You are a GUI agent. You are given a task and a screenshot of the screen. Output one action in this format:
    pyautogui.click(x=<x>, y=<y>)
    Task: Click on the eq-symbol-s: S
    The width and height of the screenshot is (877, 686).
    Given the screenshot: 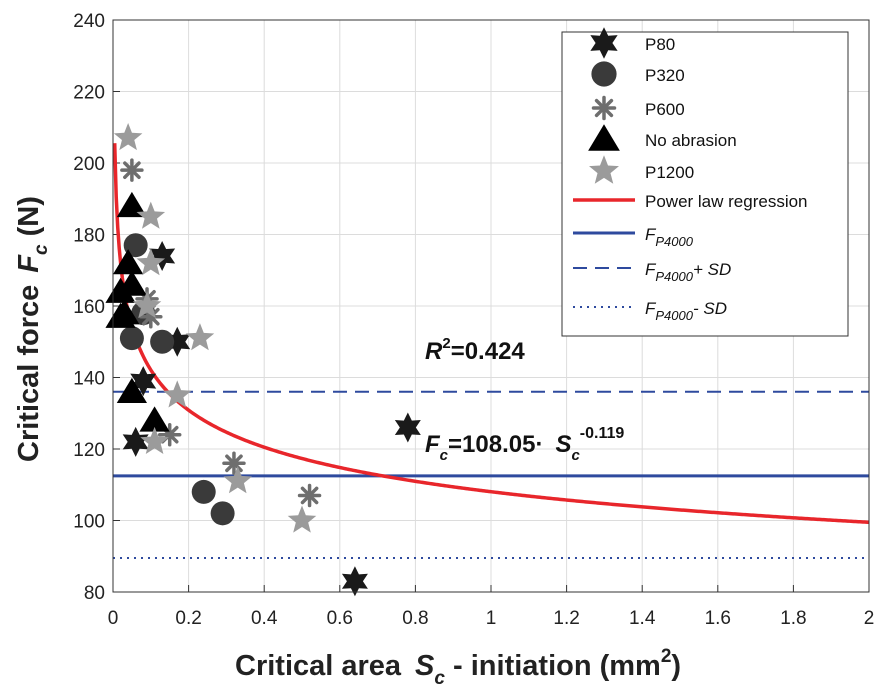 What is the action you would take?
    pyautogui.click(x=563, y=444)
    